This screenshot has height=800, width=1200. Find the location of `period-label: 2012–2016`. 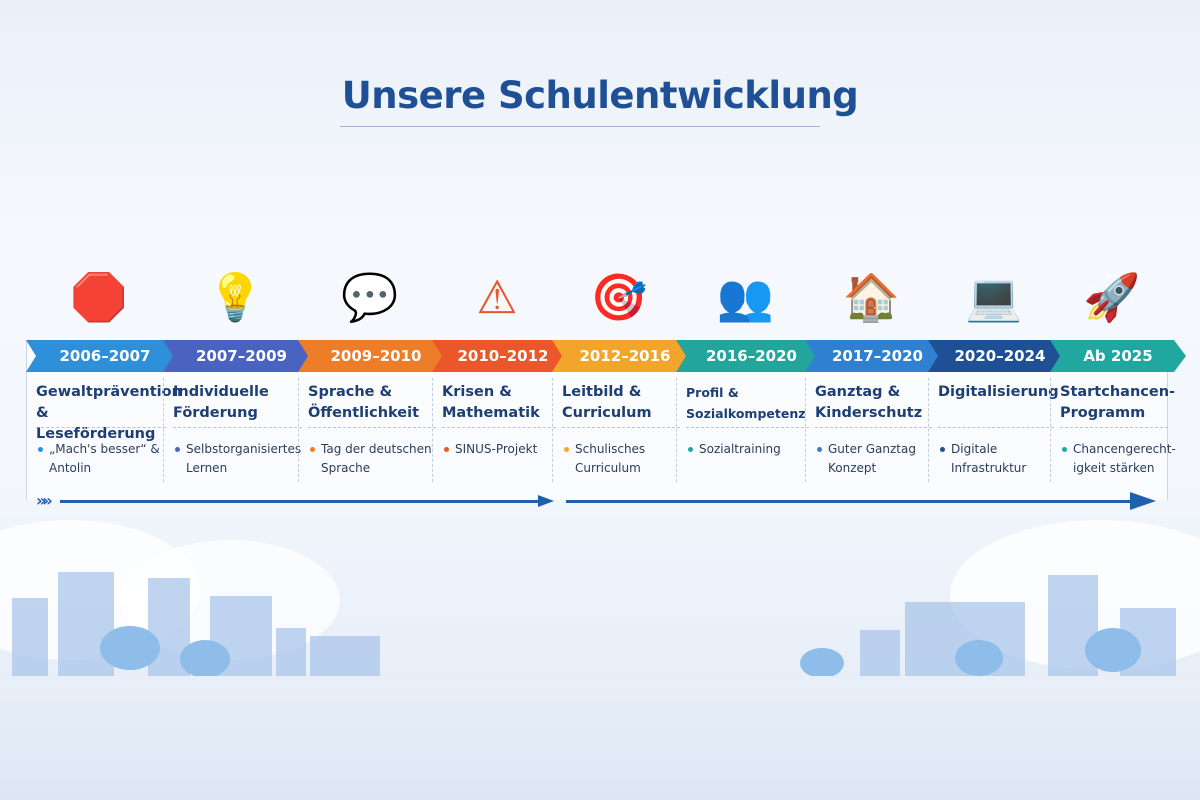

period-label: 2012–2016 is located at coordinates (625, 356).